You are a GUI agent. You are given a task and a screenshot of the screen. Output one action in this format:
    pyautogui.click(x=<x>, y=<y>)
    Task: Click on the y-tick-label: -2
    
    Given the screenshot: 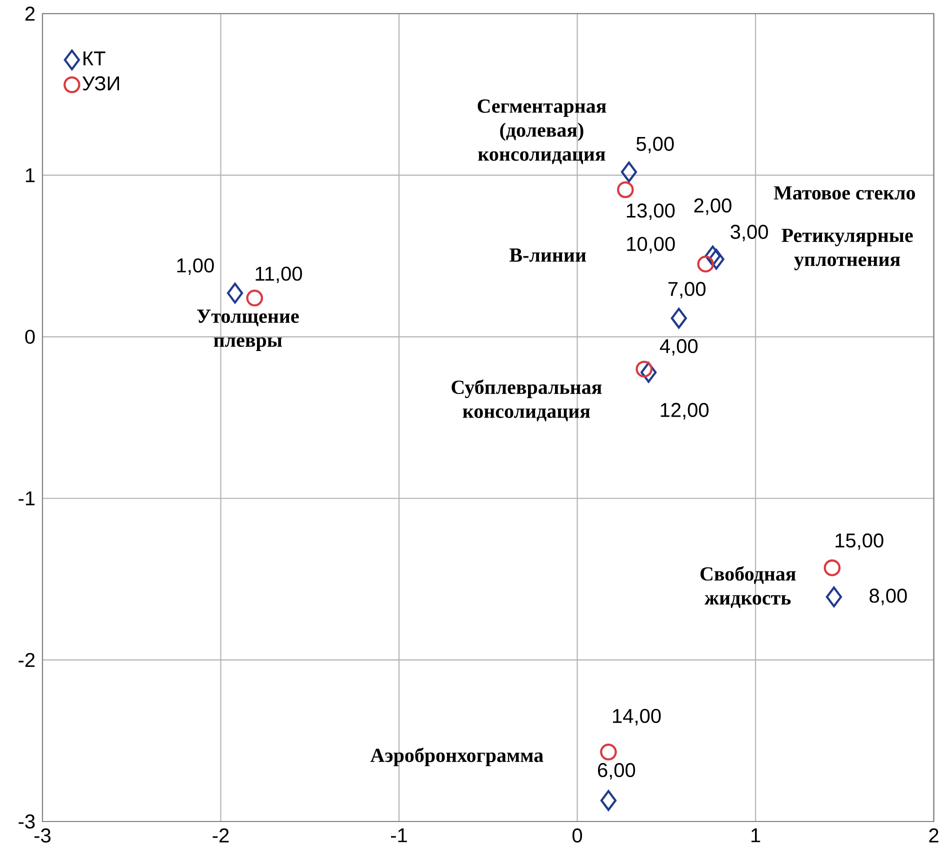 What is the action you would take?
    pyautogui.click(x=26, y=659)
    